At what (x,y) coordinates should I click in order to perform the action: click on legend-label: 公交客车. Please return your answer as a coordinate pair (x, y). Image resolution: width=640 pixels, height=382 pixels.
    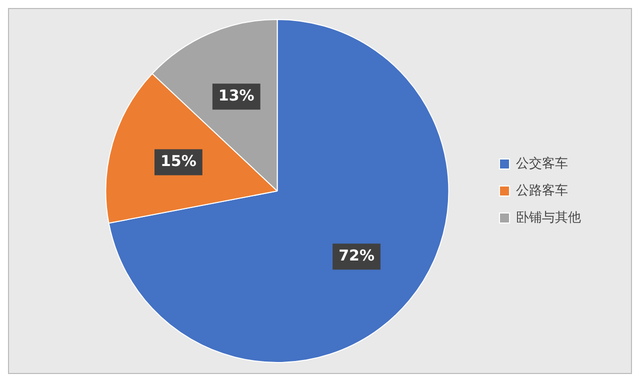
    Looking at the image, I should click on (542, 163).